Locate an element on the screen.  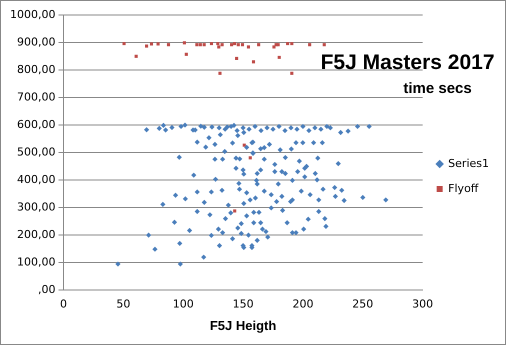
x-tick-label: 100 is located at coordinates (183, 304).